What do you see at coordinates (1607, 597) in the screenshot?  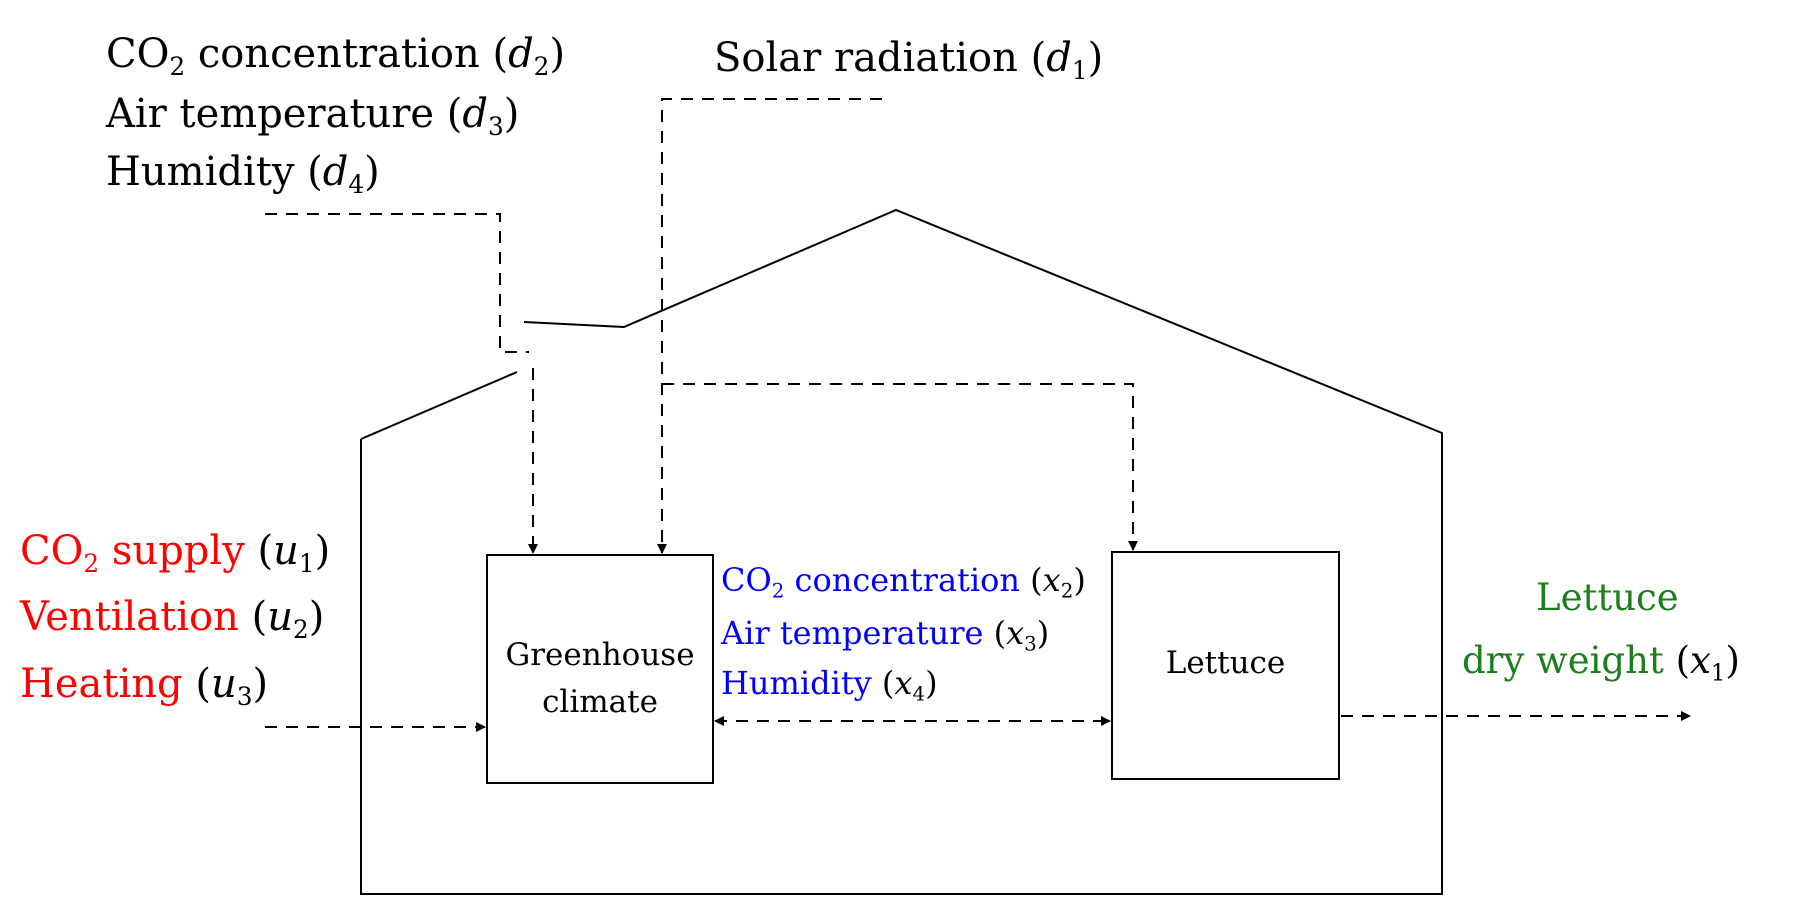 I see `output-label-line1: Lettuce` at bounding box center [1607, 597].